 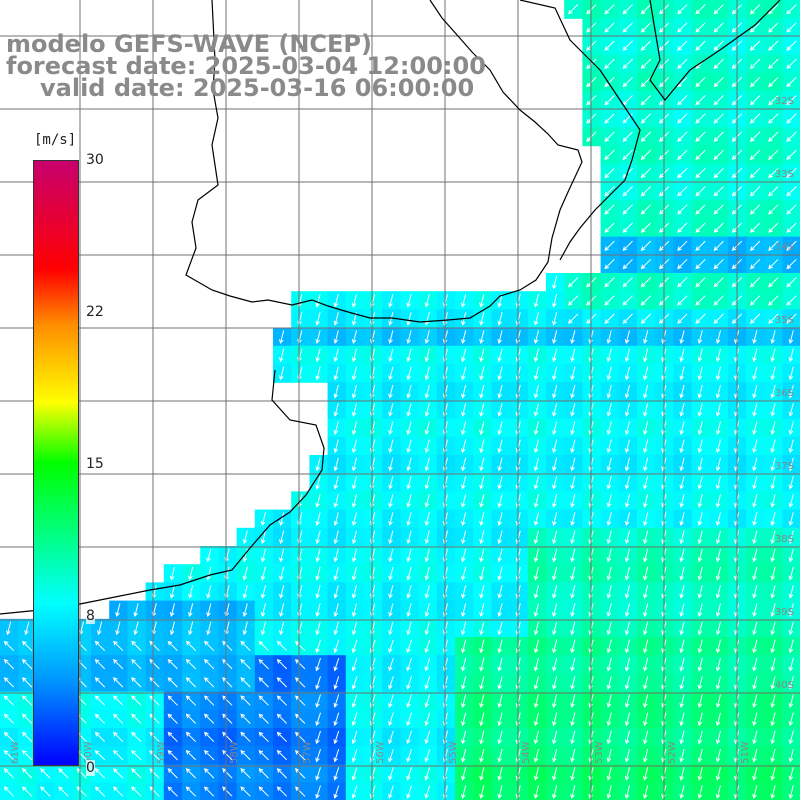 I want to click on lat-label: 32S, so click(x=784, y=101).